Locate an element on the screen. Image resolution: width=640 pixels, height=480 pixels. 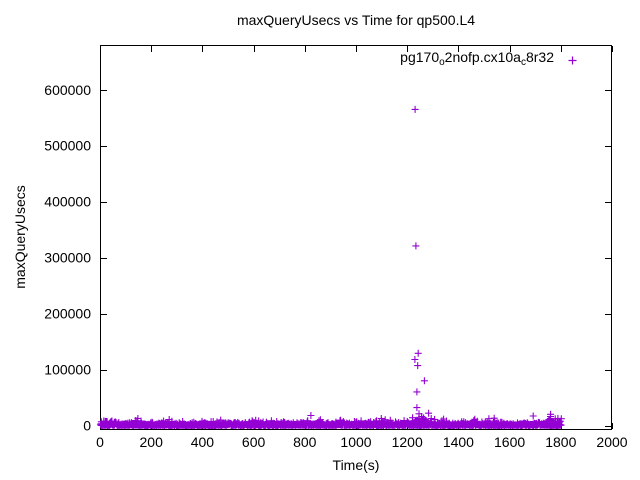
y-tick-label: 0 is located at coordinates (87, 426).